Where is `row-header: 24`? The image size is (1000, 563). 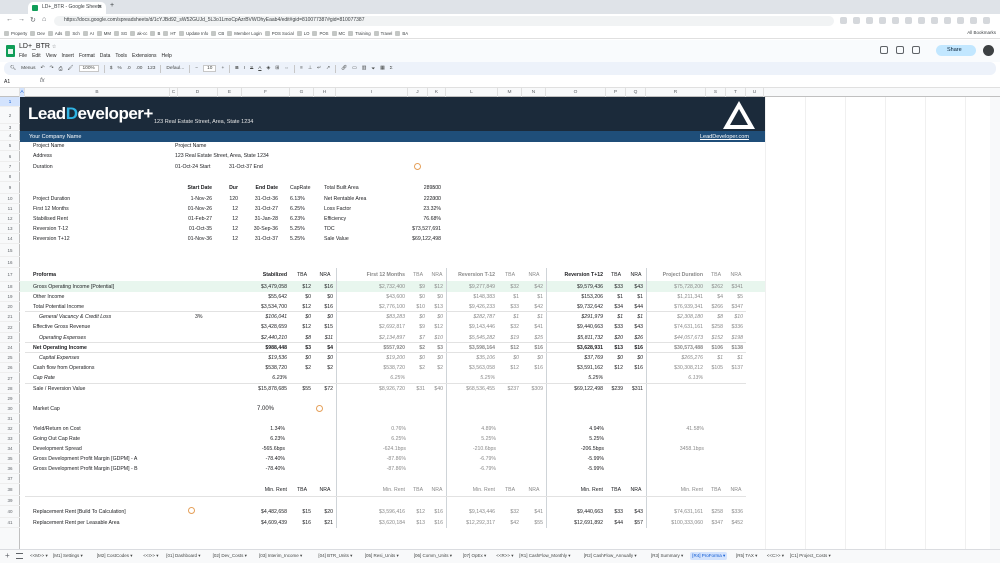 row-header: 24 is located at coordinates (10, 348).